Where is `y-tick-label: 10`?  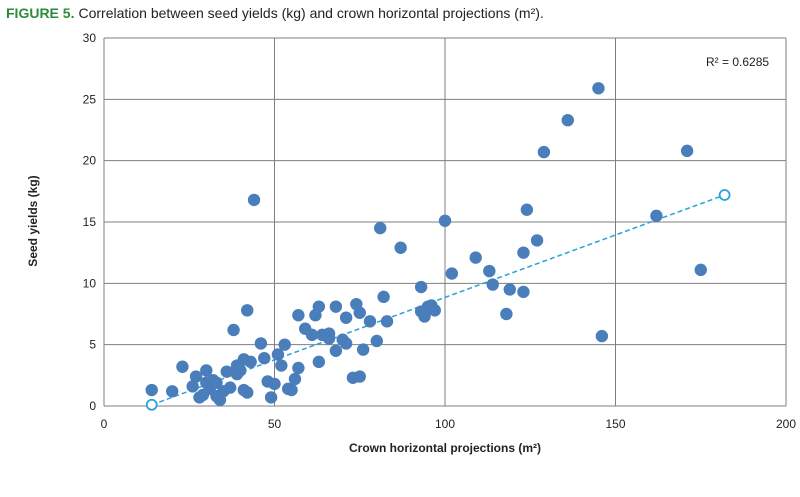 y-tick-label: 10 is located at coordinates (90, 283).